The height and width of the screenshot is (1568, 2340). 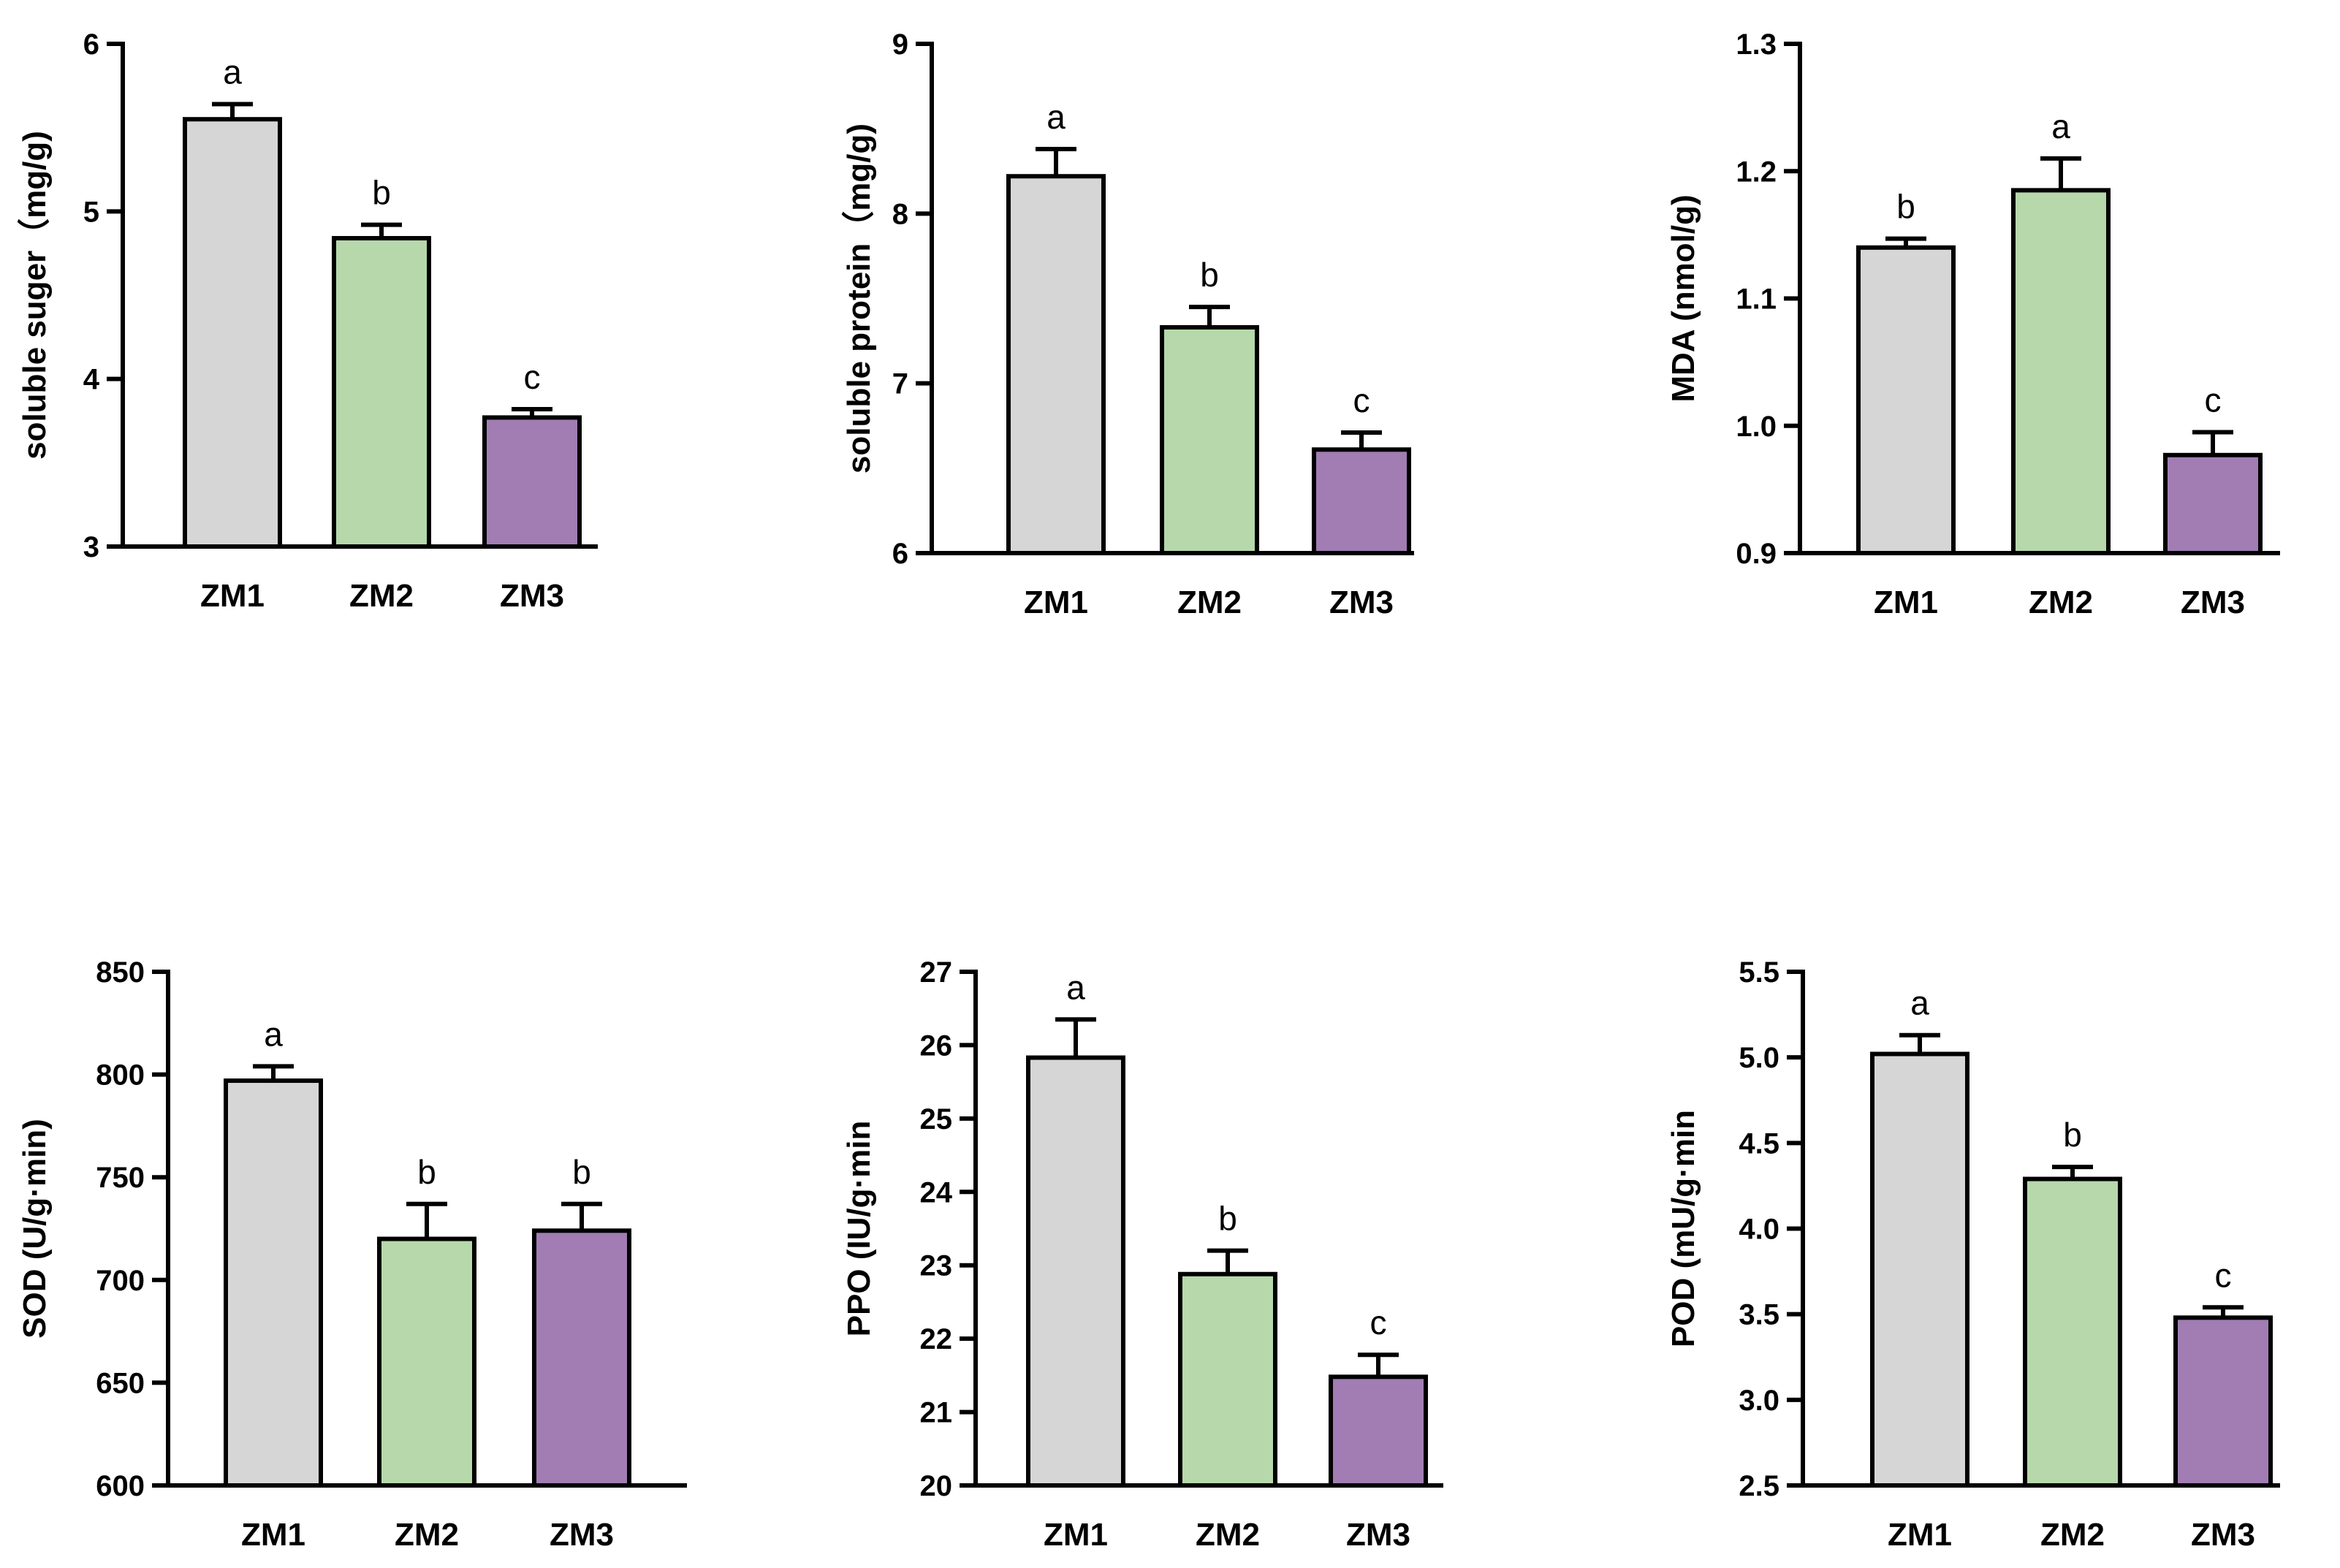 What do you see at coordinates (900, 384) in the screenshot?
I see `y-tick-label: 7` at bounding box center [900, 384].